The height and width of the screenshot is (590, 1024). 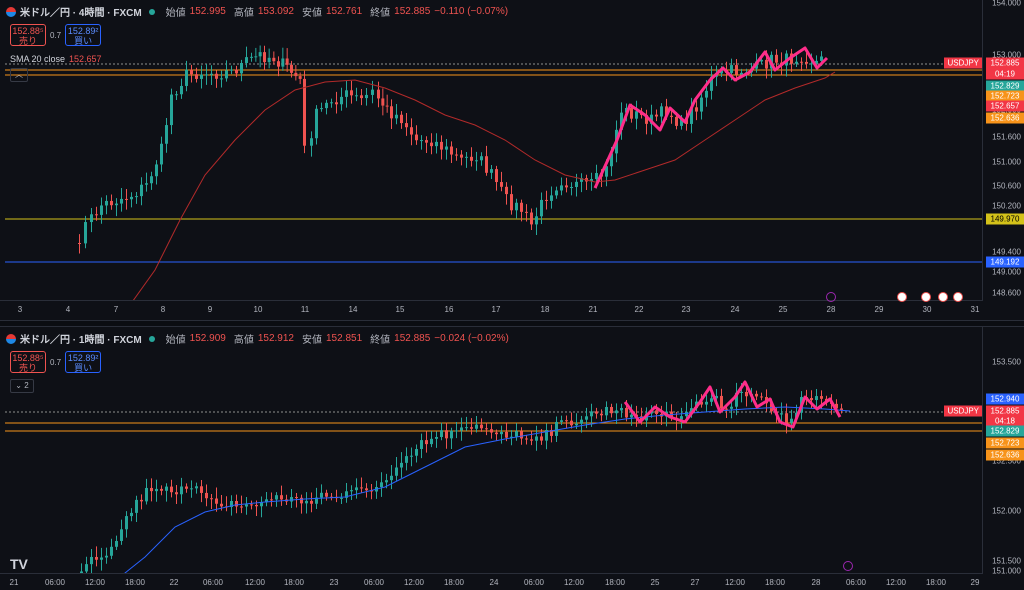 What do you see at coordinates (163, 309) in the screenshot?
I see `time-tick: 8` at bounding box center [163, 309].